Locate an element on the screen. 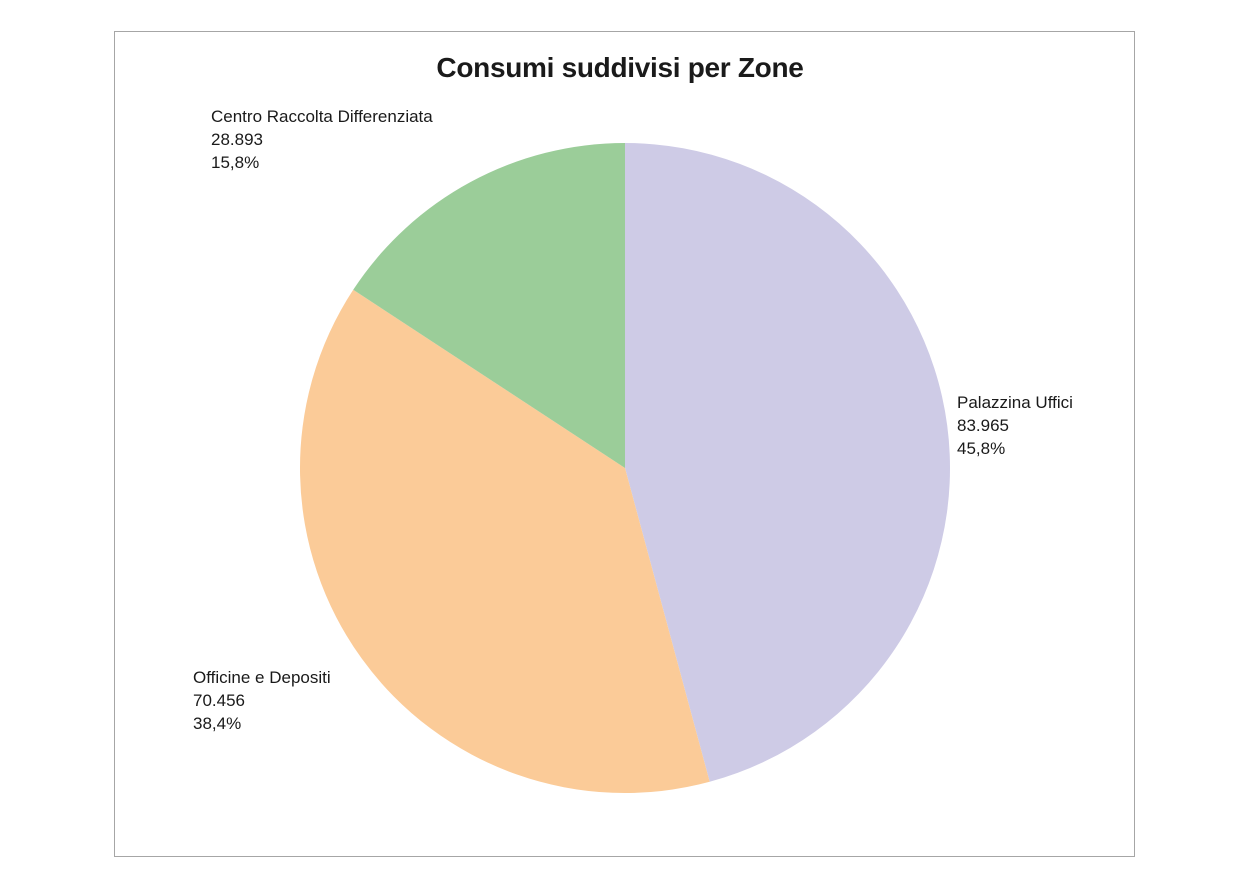  slice-percent: 45,8% is located at coordinates (981, 448).